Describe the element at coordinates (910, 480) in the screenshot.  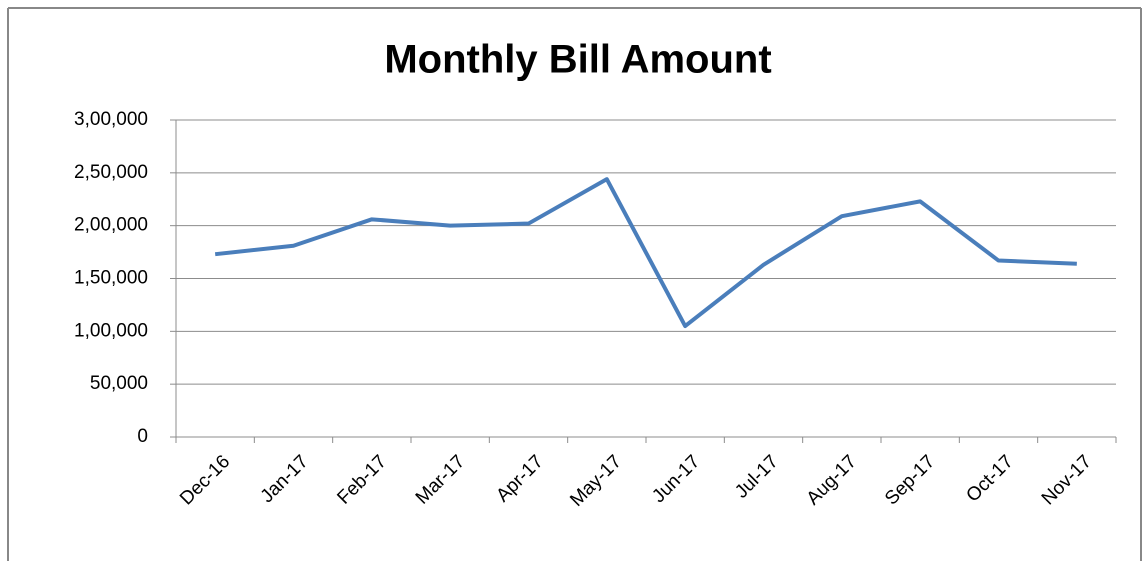
I see `x-tick-label: Sep-17` at that location.